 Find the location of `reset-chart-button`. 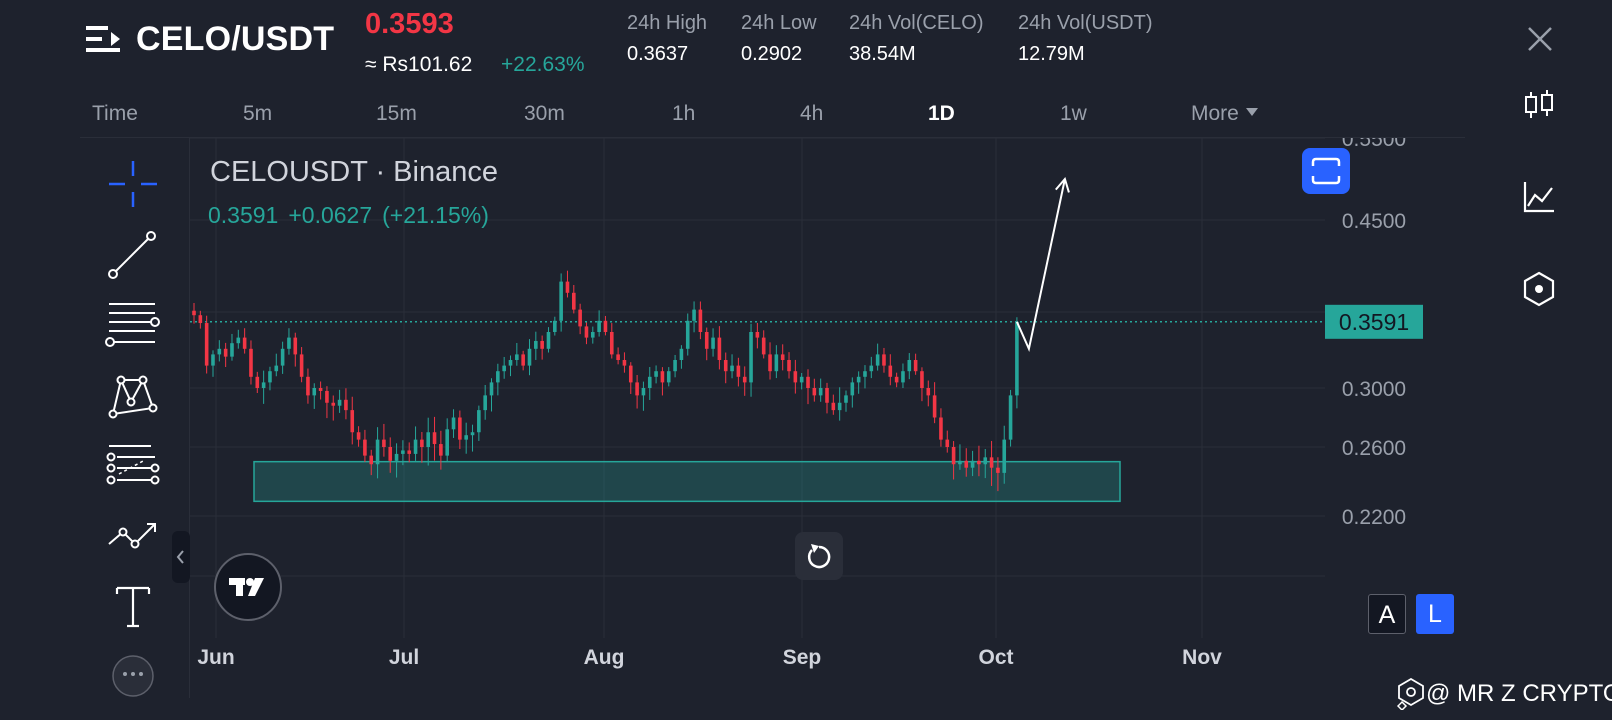

reset-chart-button is located at coordinates (819, 556).